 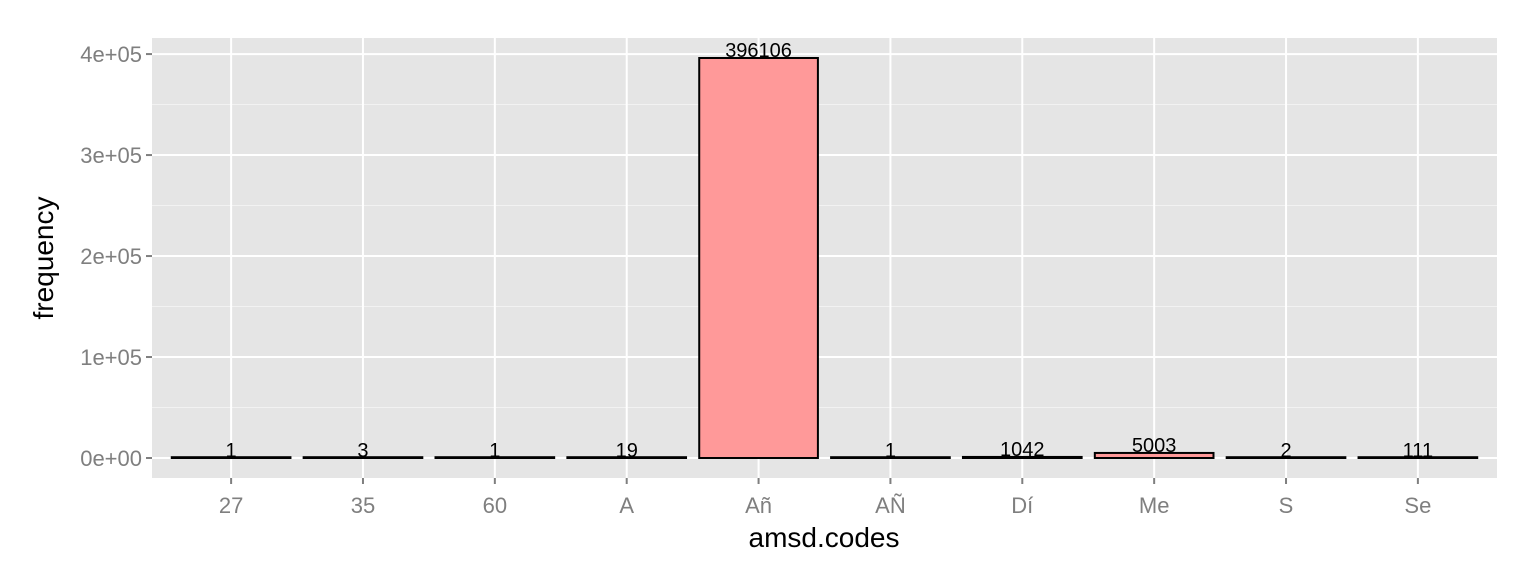 I want to click on data-label: 3, so click(x=362, y=451).